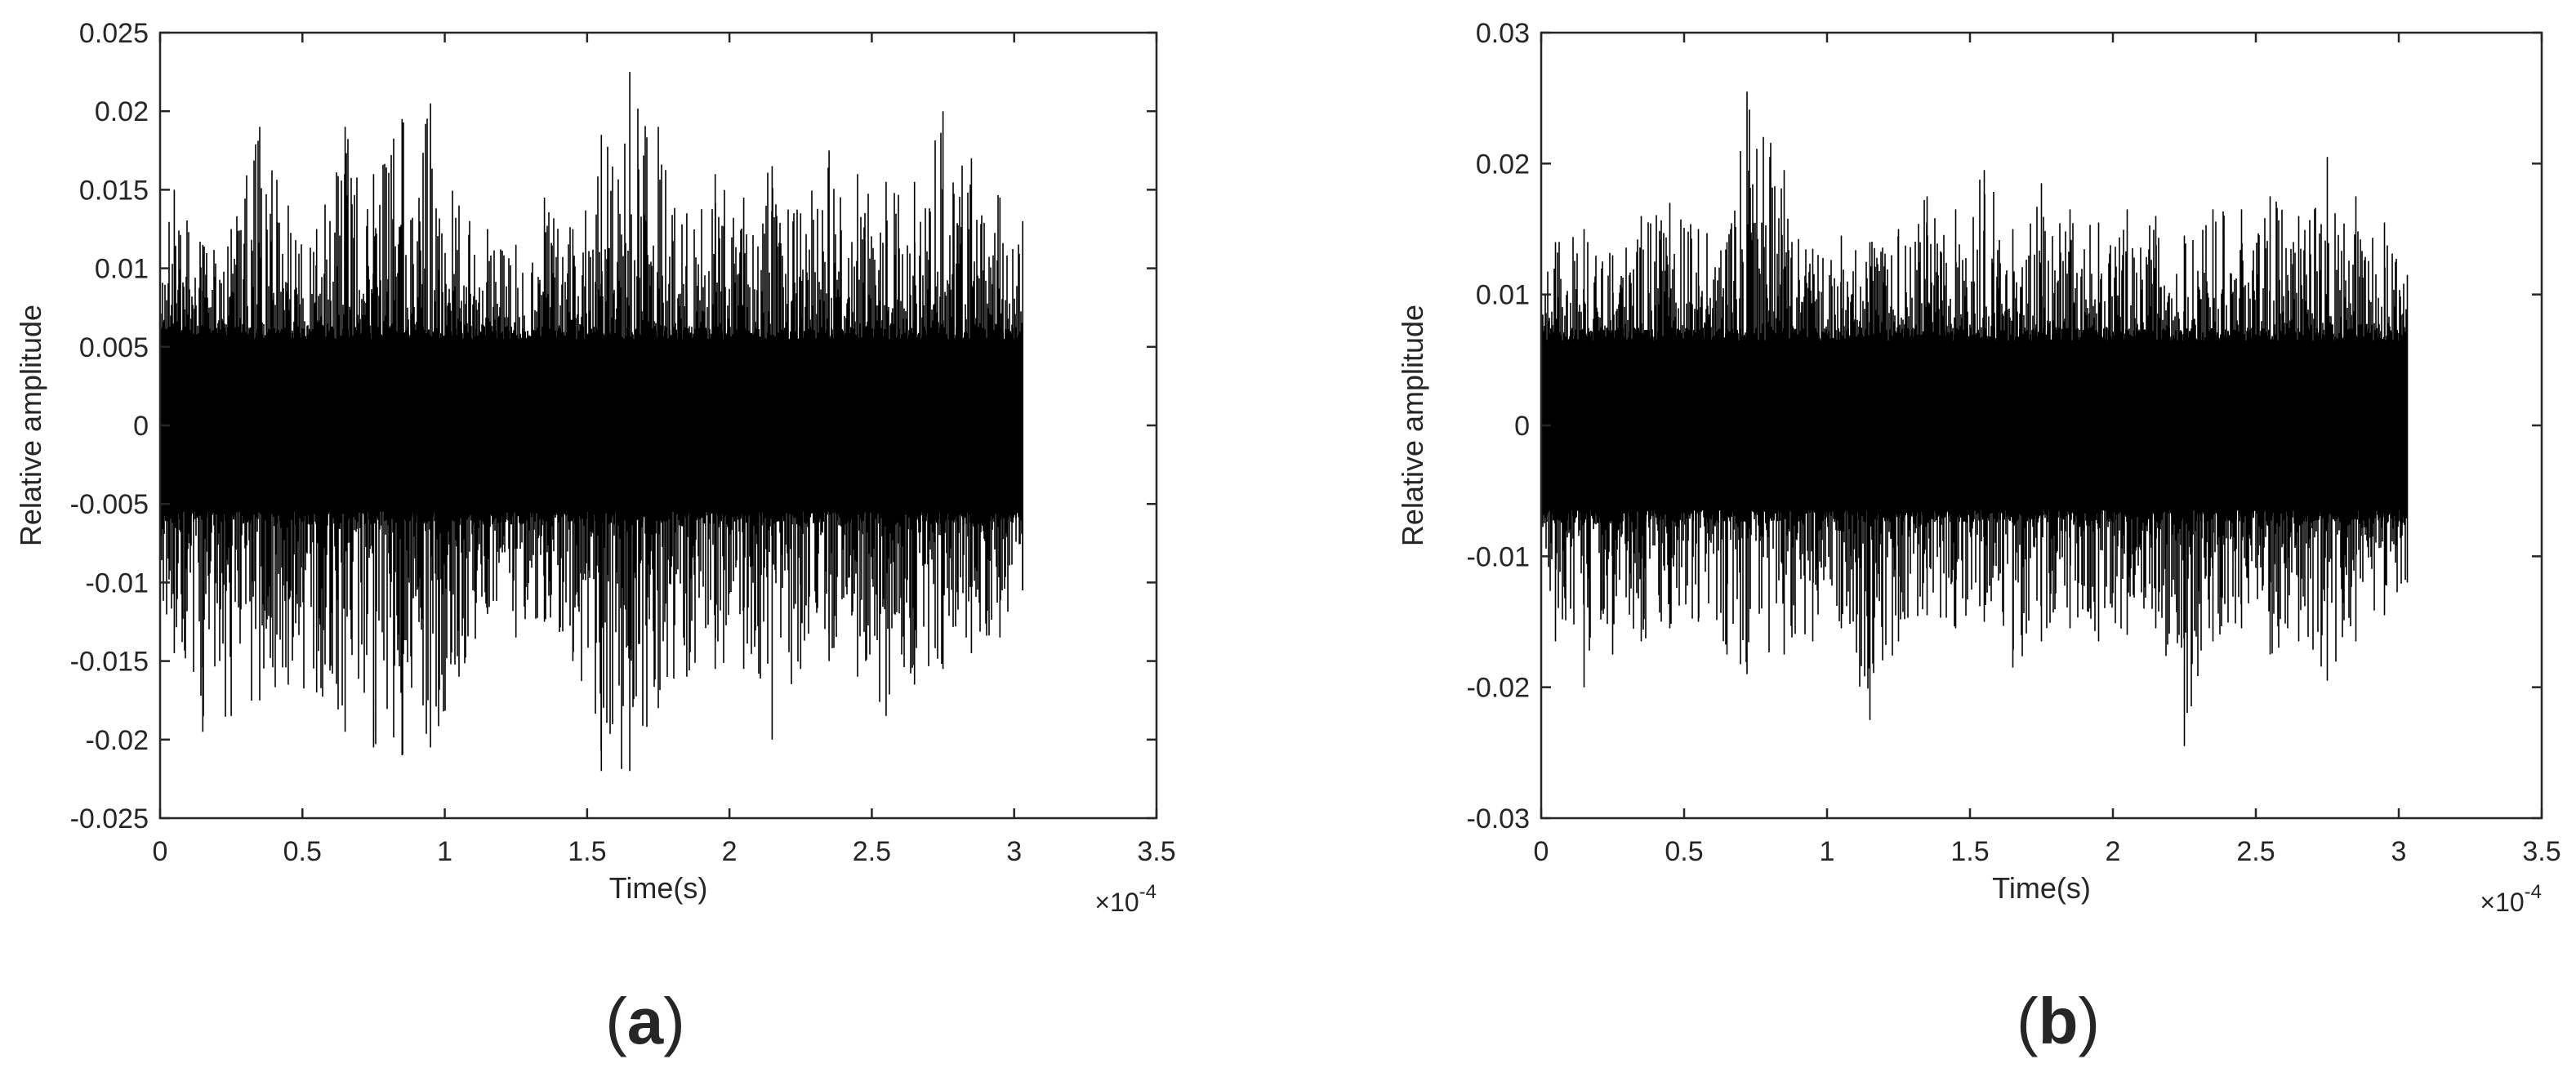 The image size is (2576, 1068). What do you see at coordinates (2058, 1021) in the screenshot?
I see `panel-label: (b)` at bounding box center [2058, 1021].